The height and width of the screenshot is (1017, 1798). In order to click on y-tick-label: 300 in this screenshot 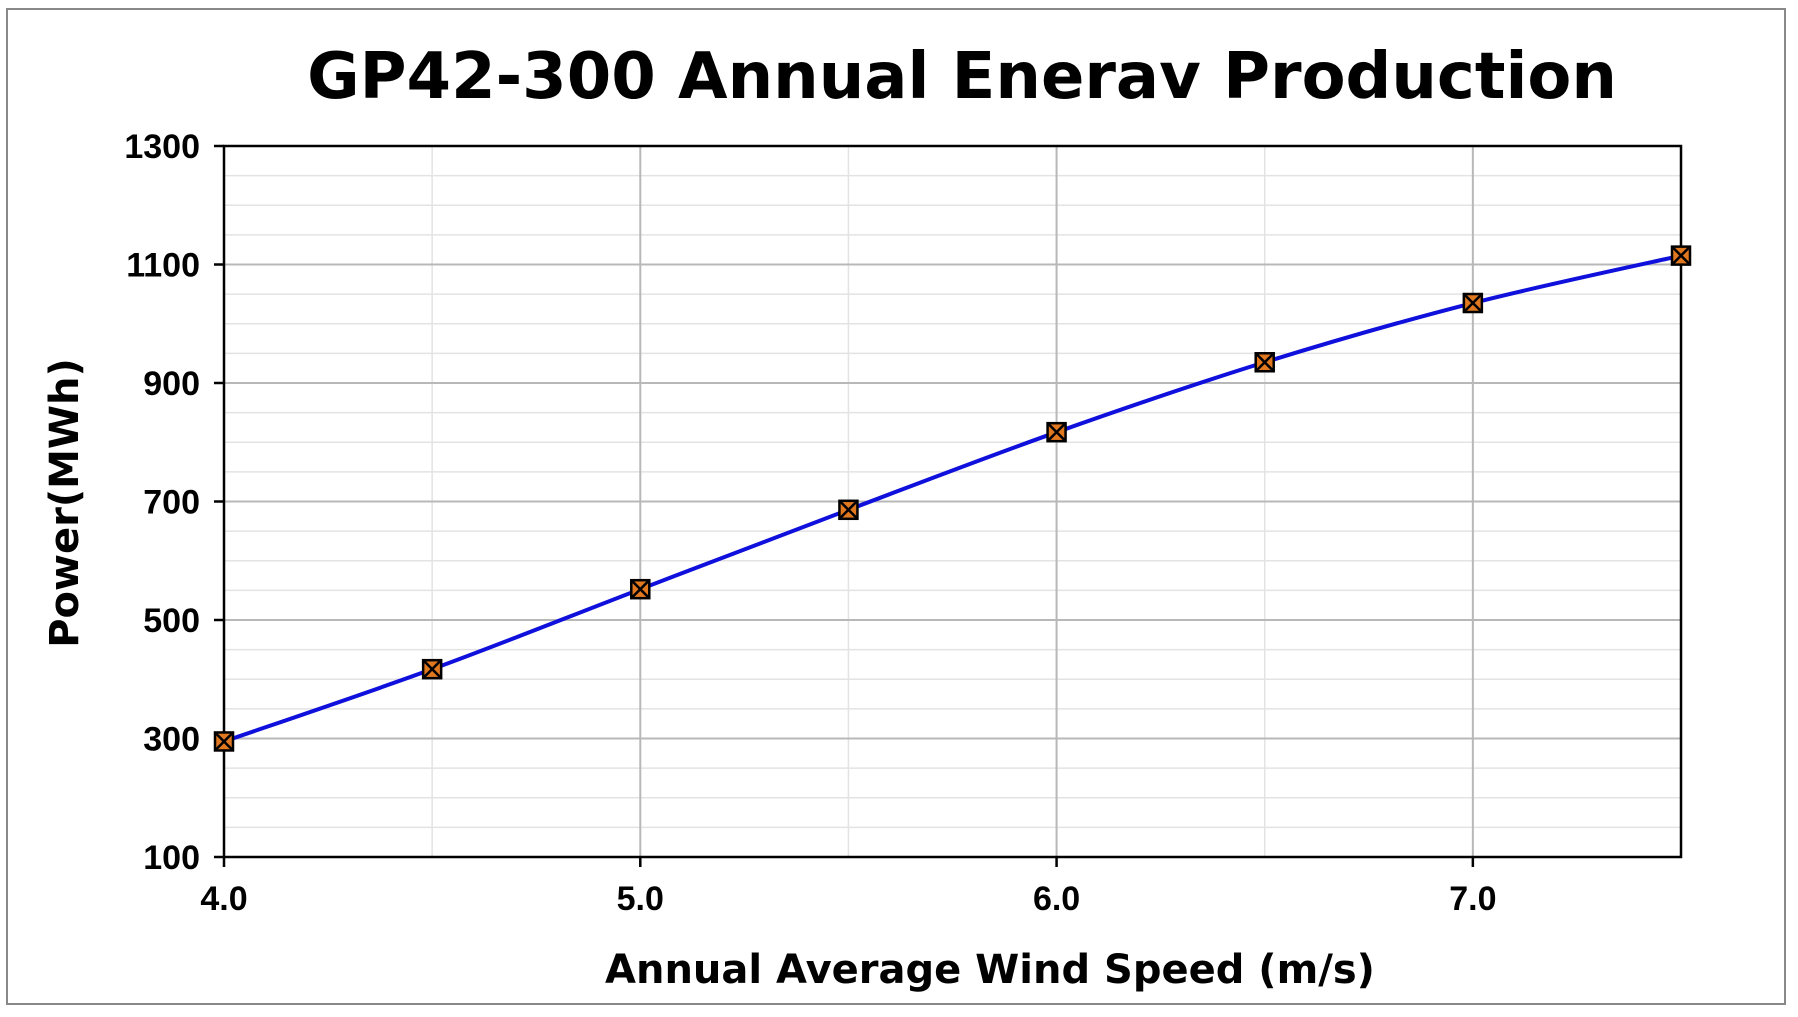, I will do `click(171, 740)`.